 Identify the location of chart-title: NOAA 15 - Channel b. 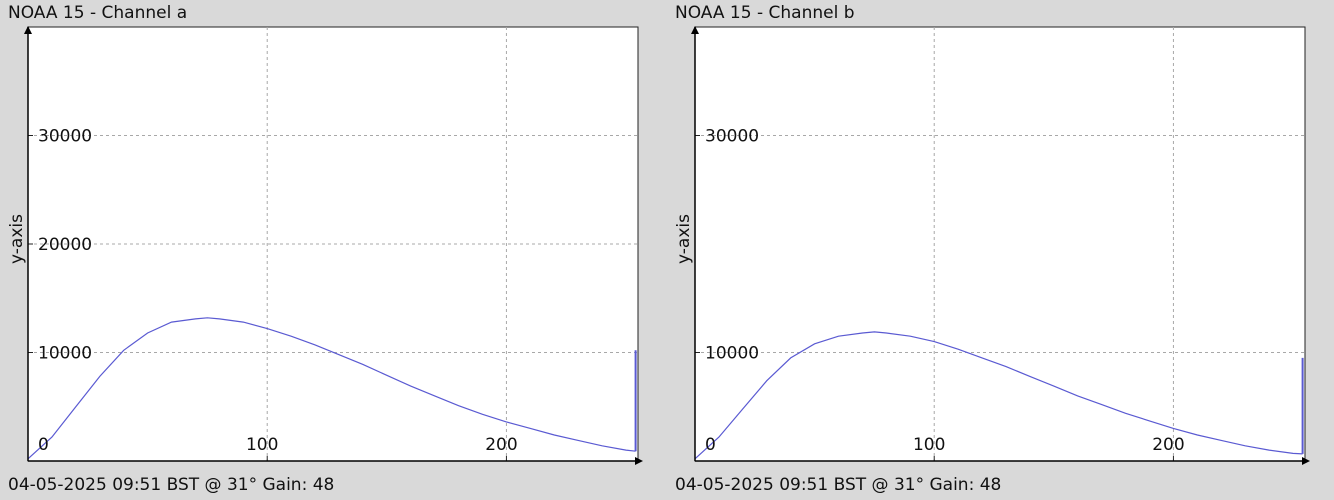
(765, 13).